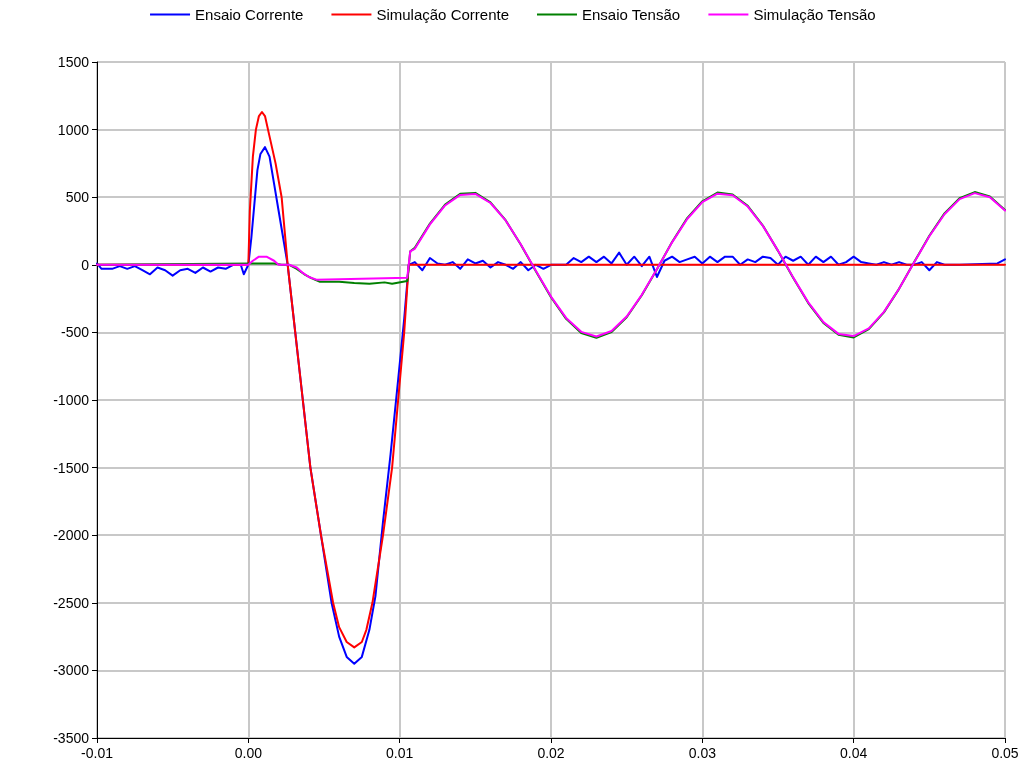 The image size is (1026, 776). What do you see at coordinates (73, 62) in the screenshot?
I see `y-tick-label: 1500` at bounding box center [73, 62].